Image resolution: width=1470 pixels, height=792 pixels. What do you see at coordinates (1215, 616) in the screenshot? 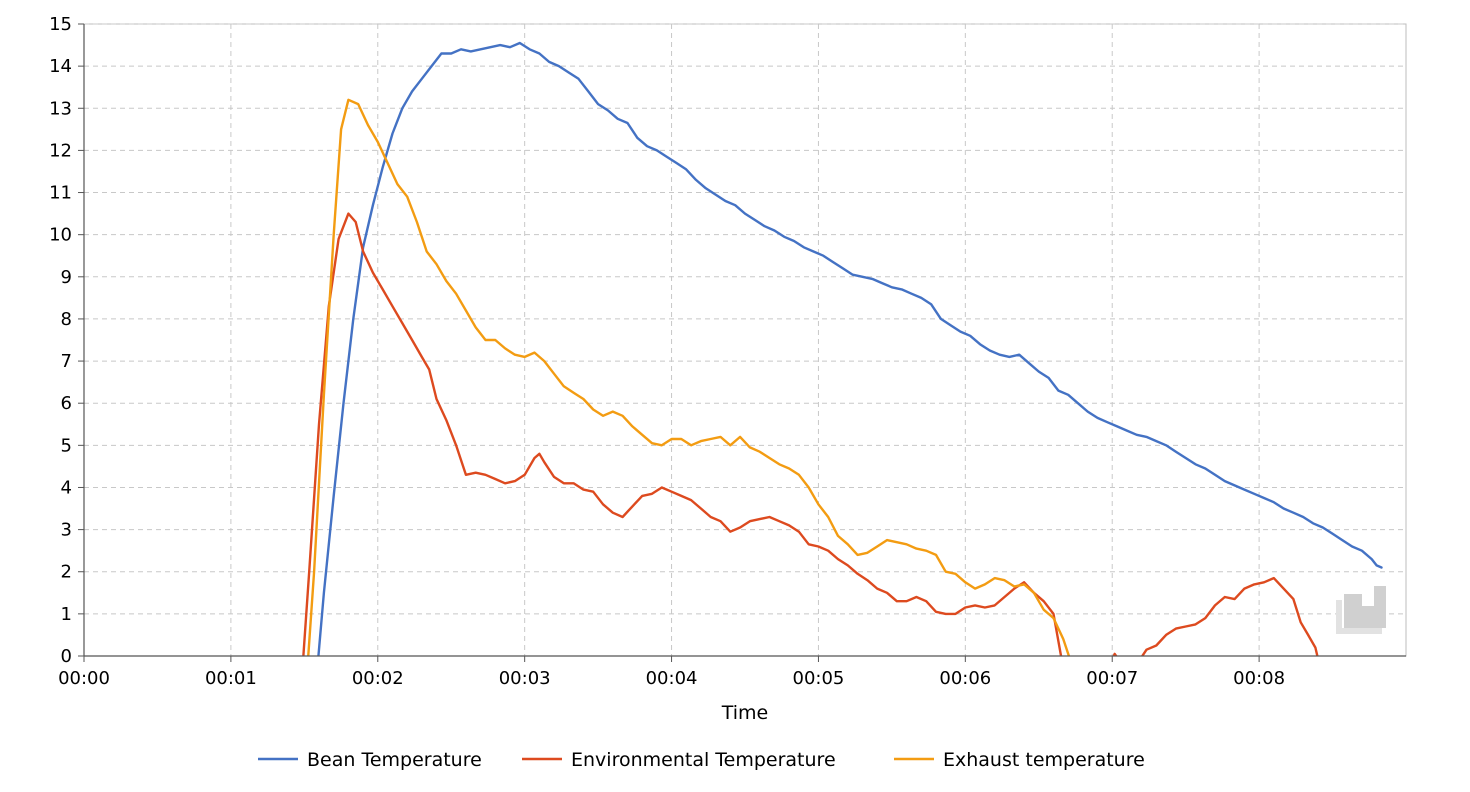
I see `series-line-environmental-temperature-tail` at bounding box center [1215, 616].